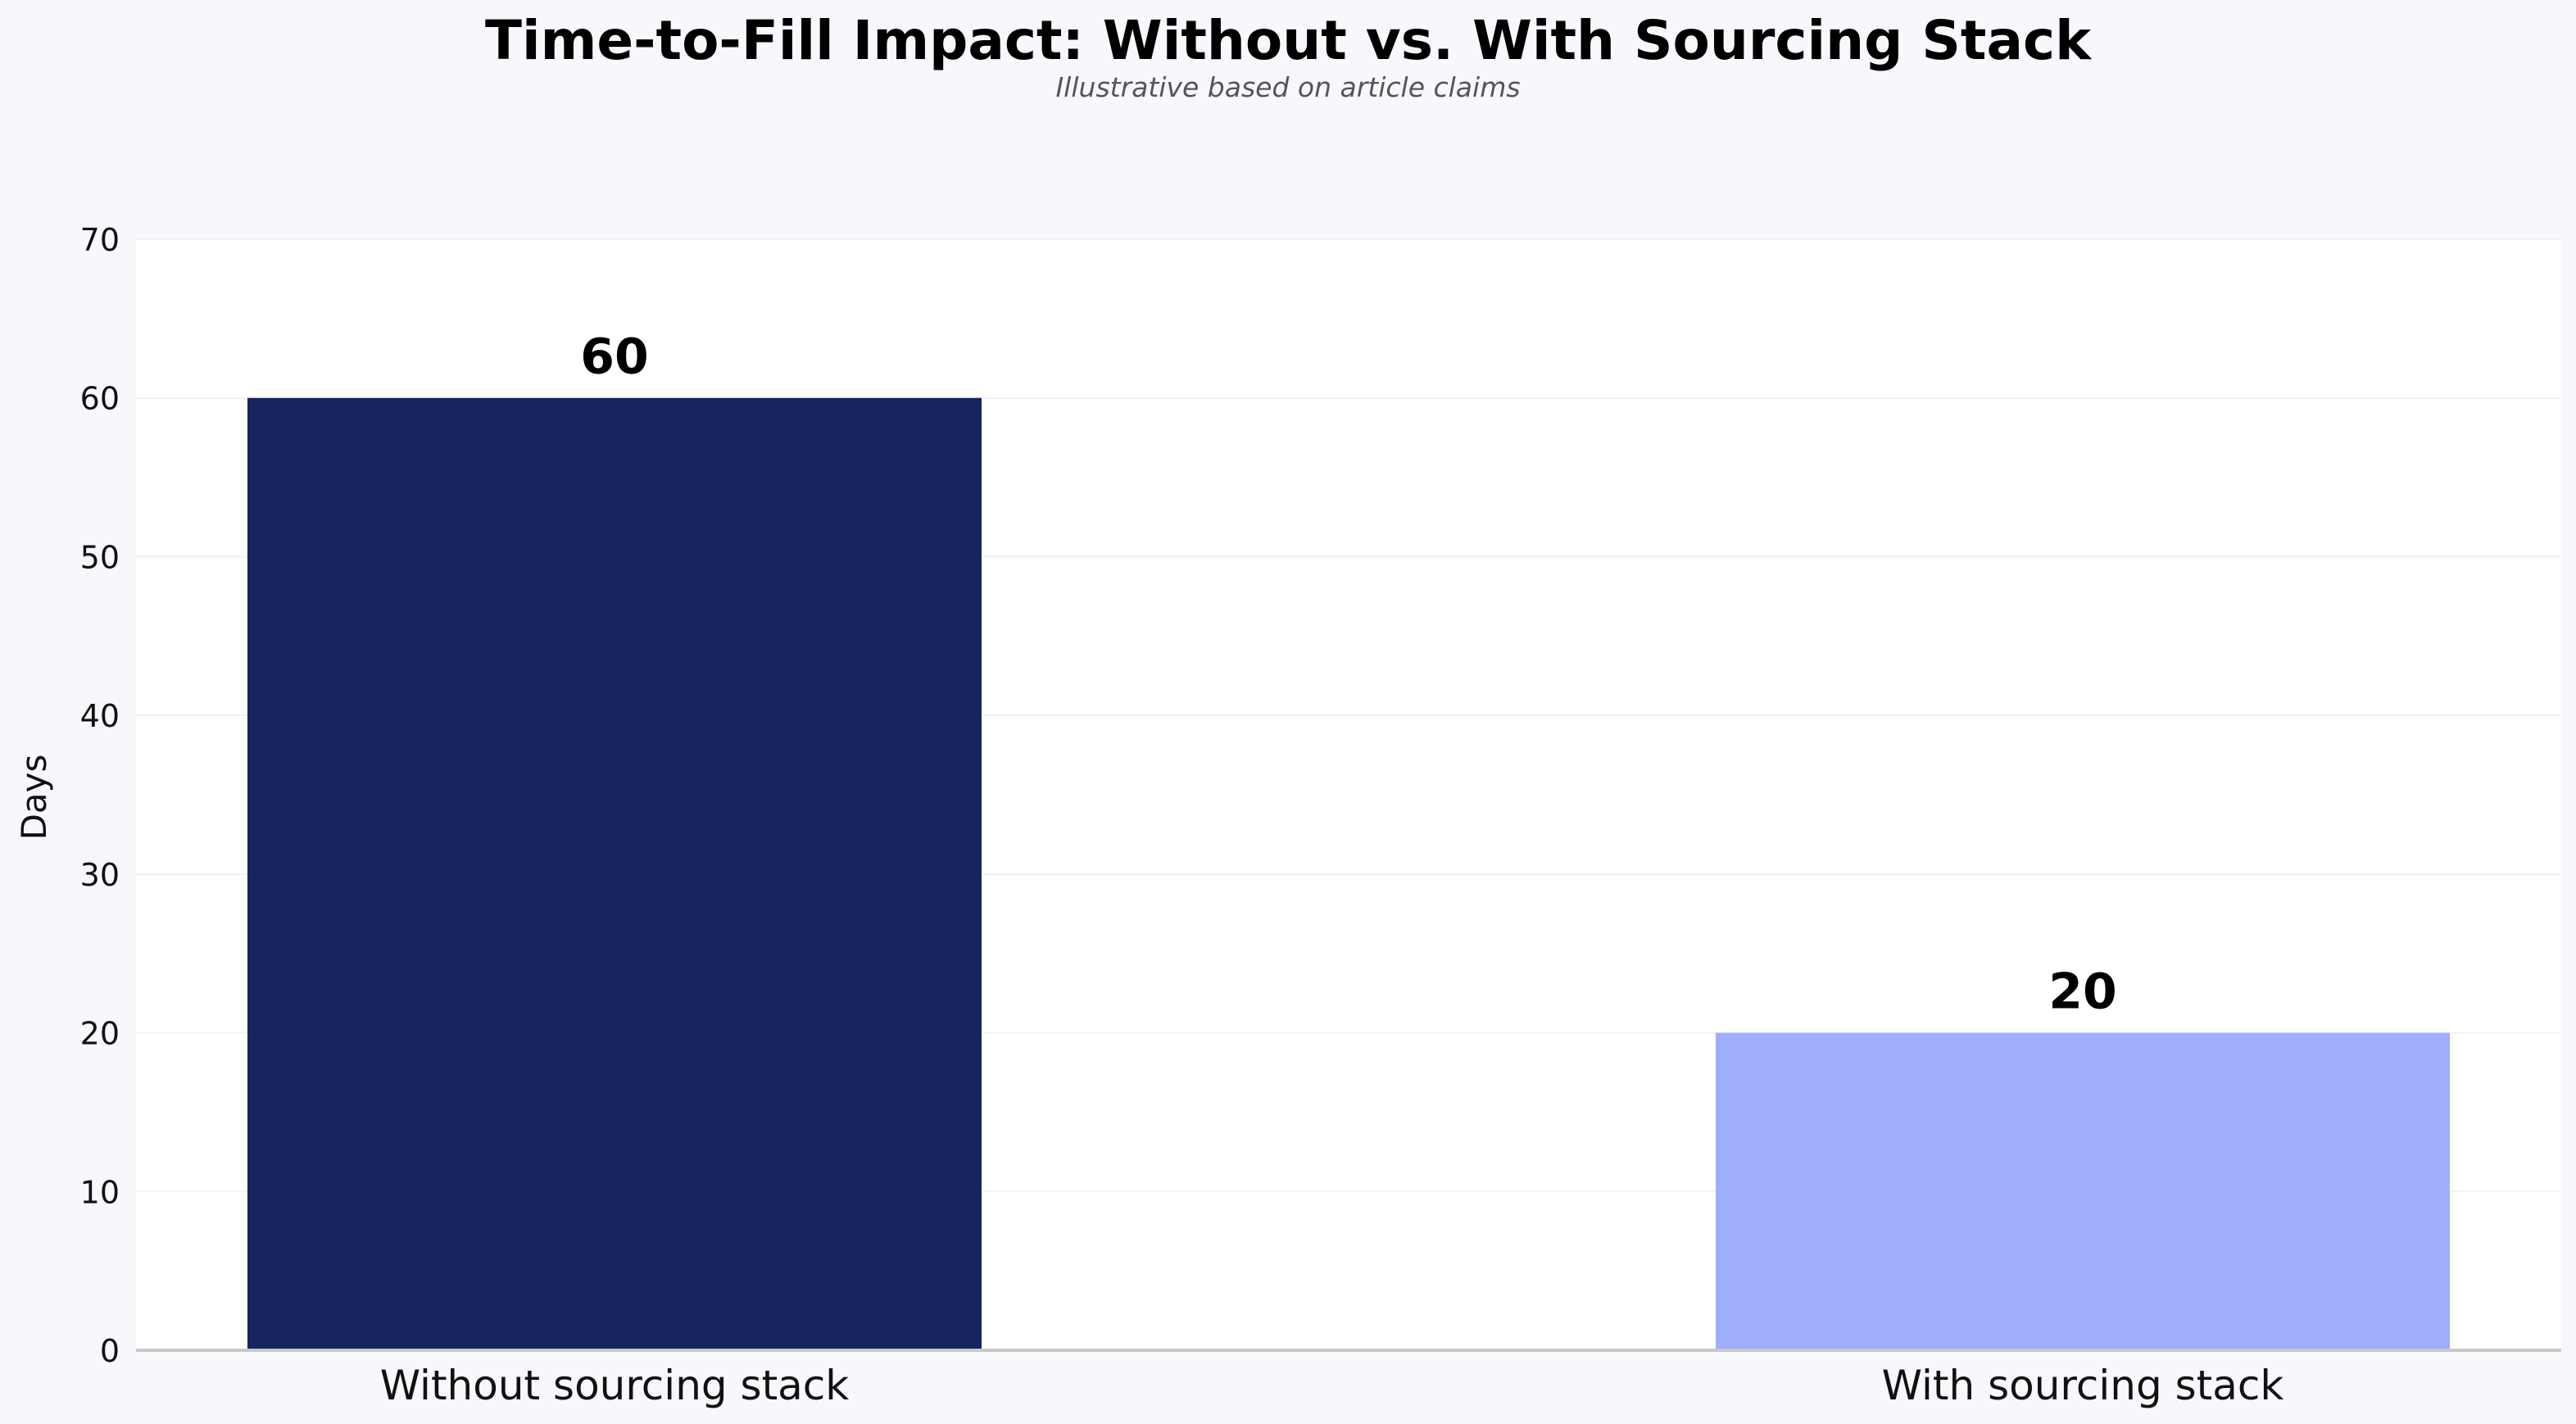 This screenshot has width=2576, height=1424. I want to click on y-tick-label: 30, so click(100, 875).